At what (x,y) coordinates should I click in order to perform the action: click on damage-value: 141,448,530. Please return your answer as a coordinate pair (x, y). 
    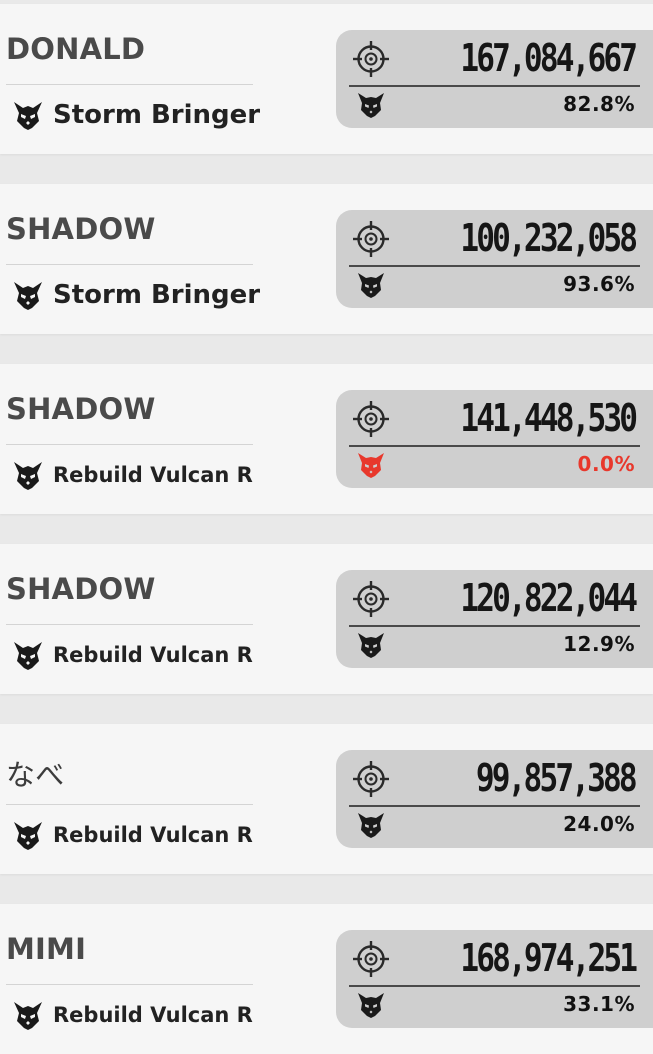
    Looking at the image, I should click on (549, 418).